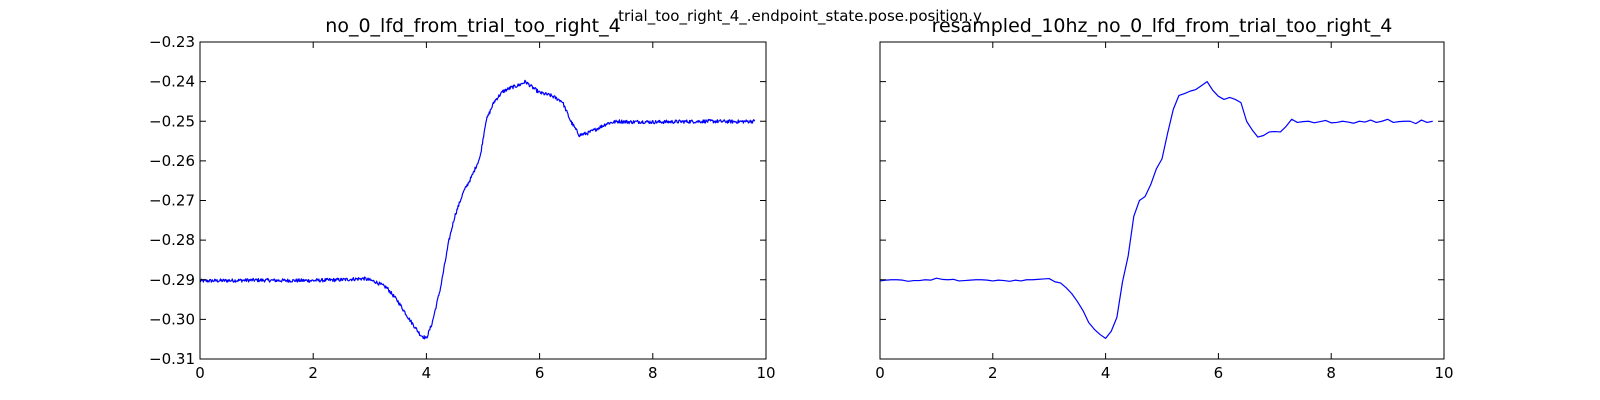 This screenshot has width=1600, height=400. Describe the element at coordinates (653, 373) in the screenshot. I see `left-x-tick-label: 8` at that location.